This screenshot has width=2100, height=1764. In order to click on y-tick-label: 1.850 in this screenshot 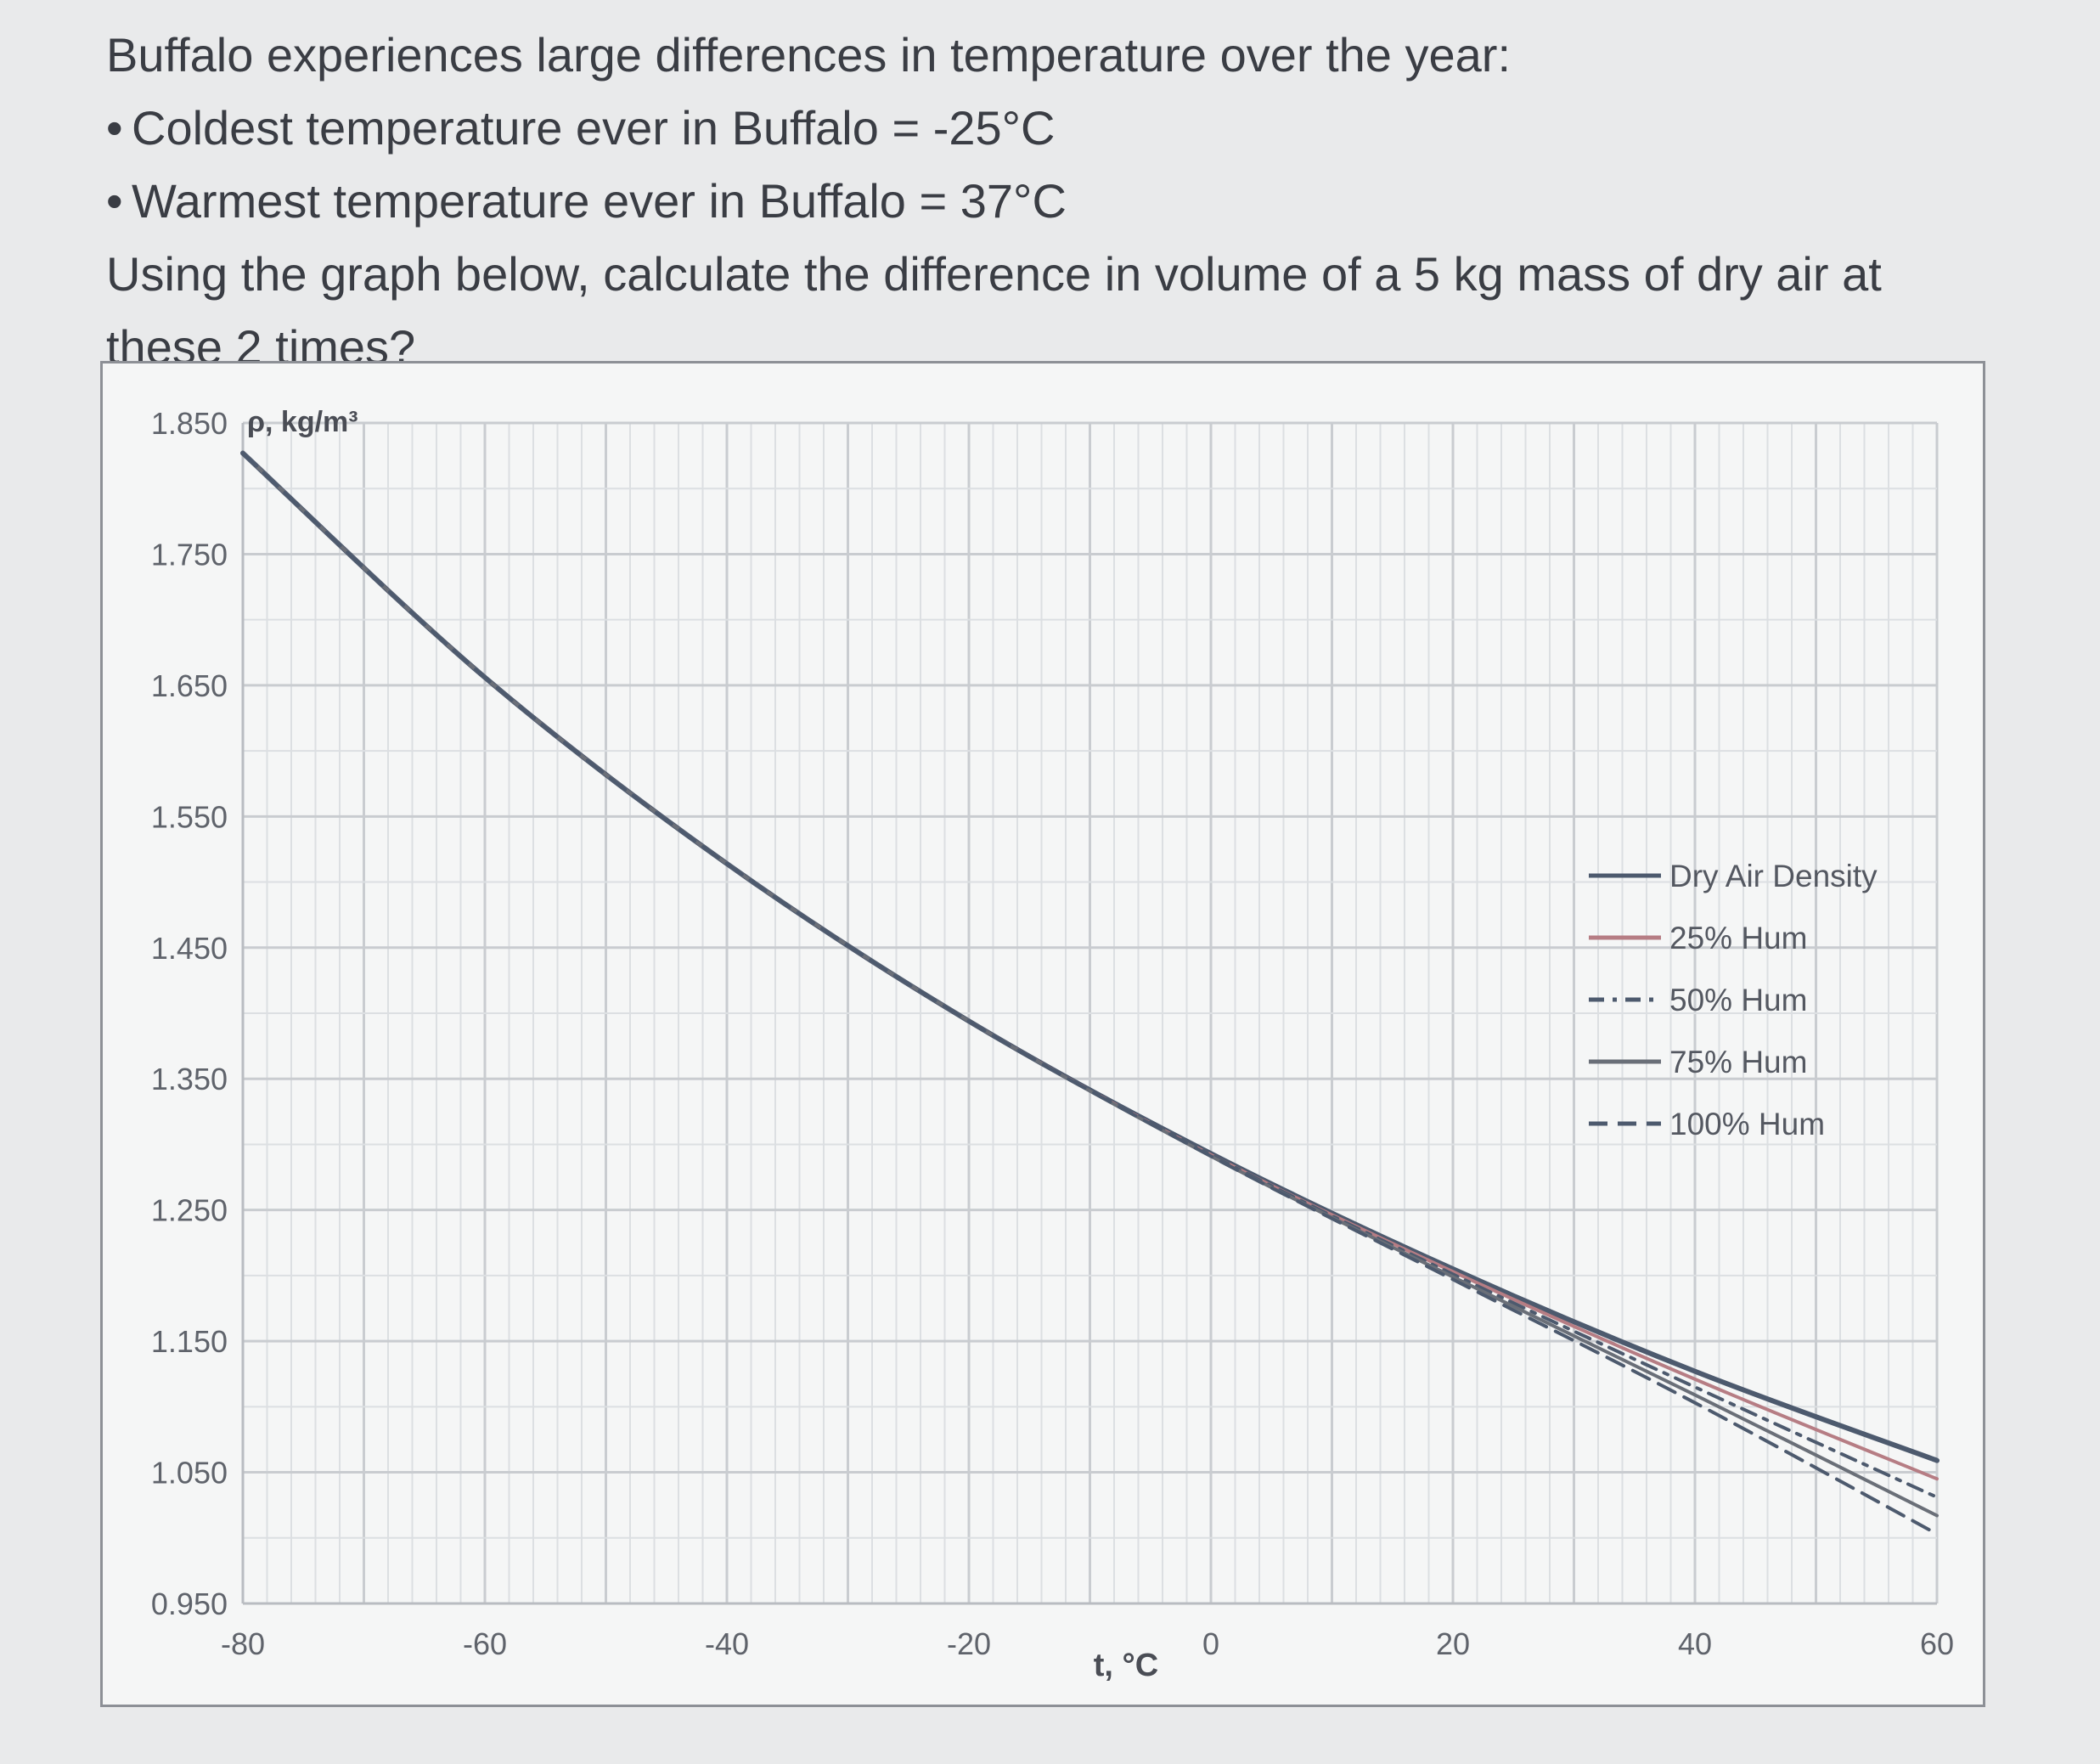, I will do `click(189, 424)`.